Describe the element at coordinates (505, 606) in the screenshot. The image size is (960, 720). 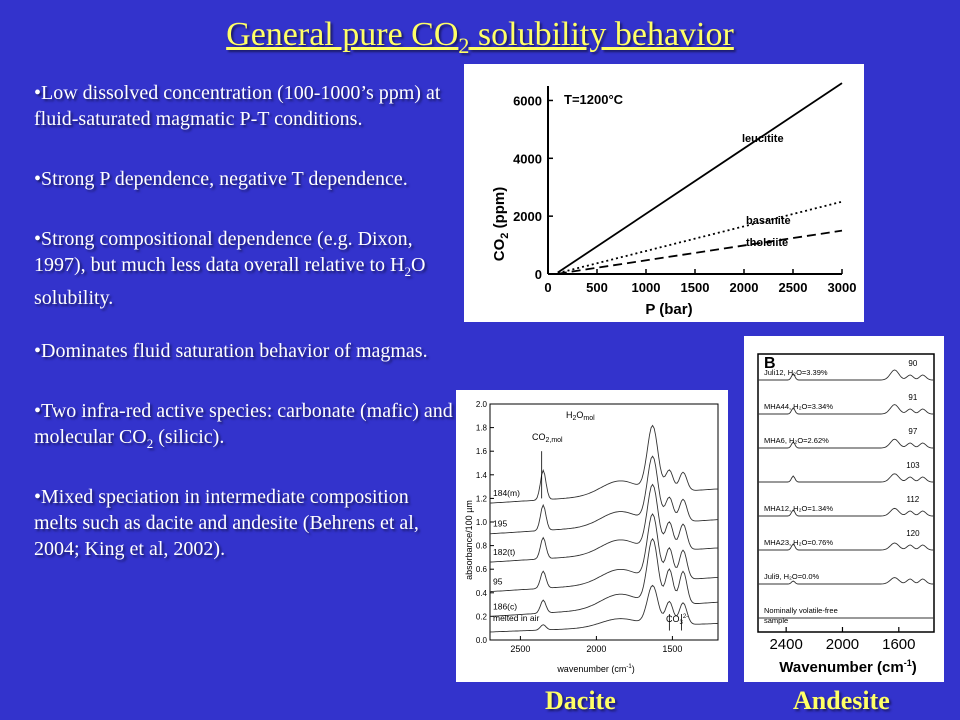
I see `spectrum-label: 186(c)` at that location.